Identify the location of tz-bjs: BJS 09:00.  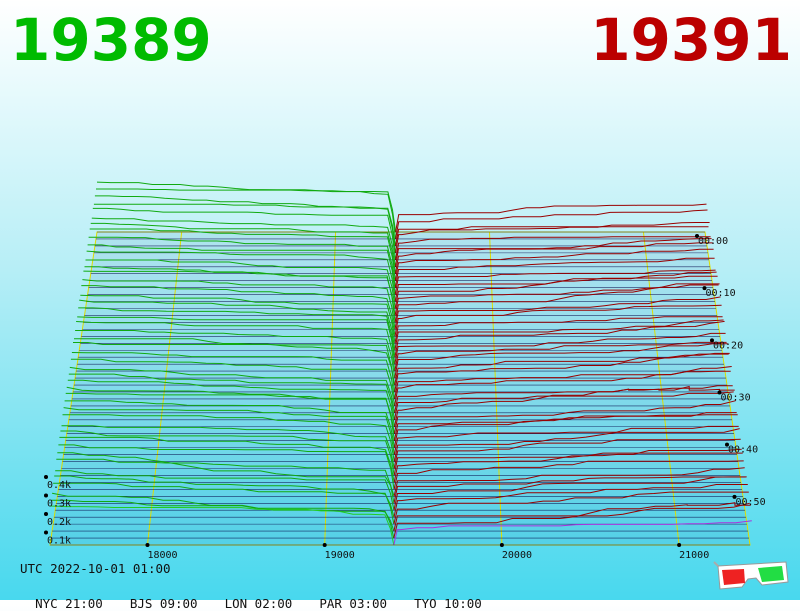
(164, 603).